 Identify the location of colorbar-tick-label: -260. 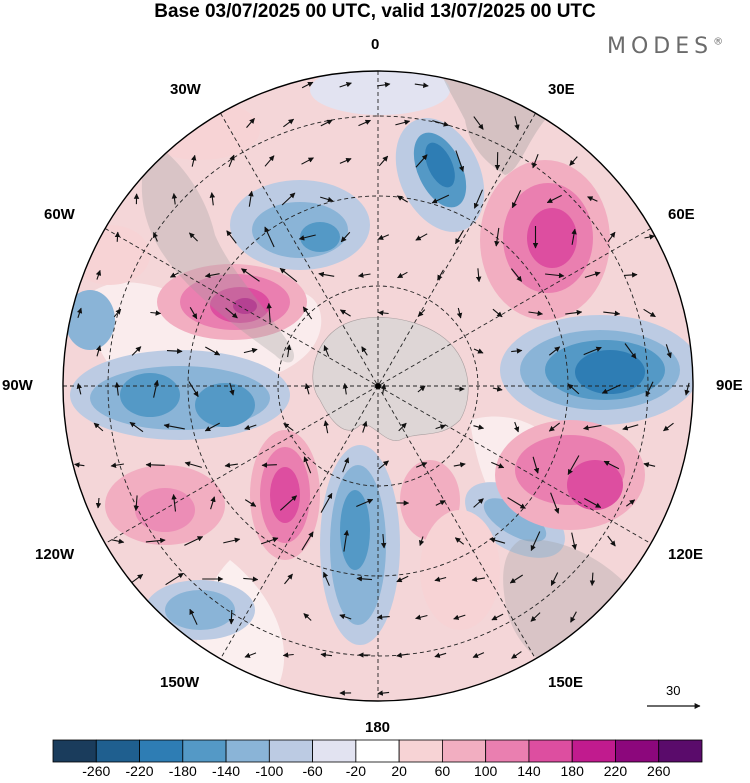
(96, 771).